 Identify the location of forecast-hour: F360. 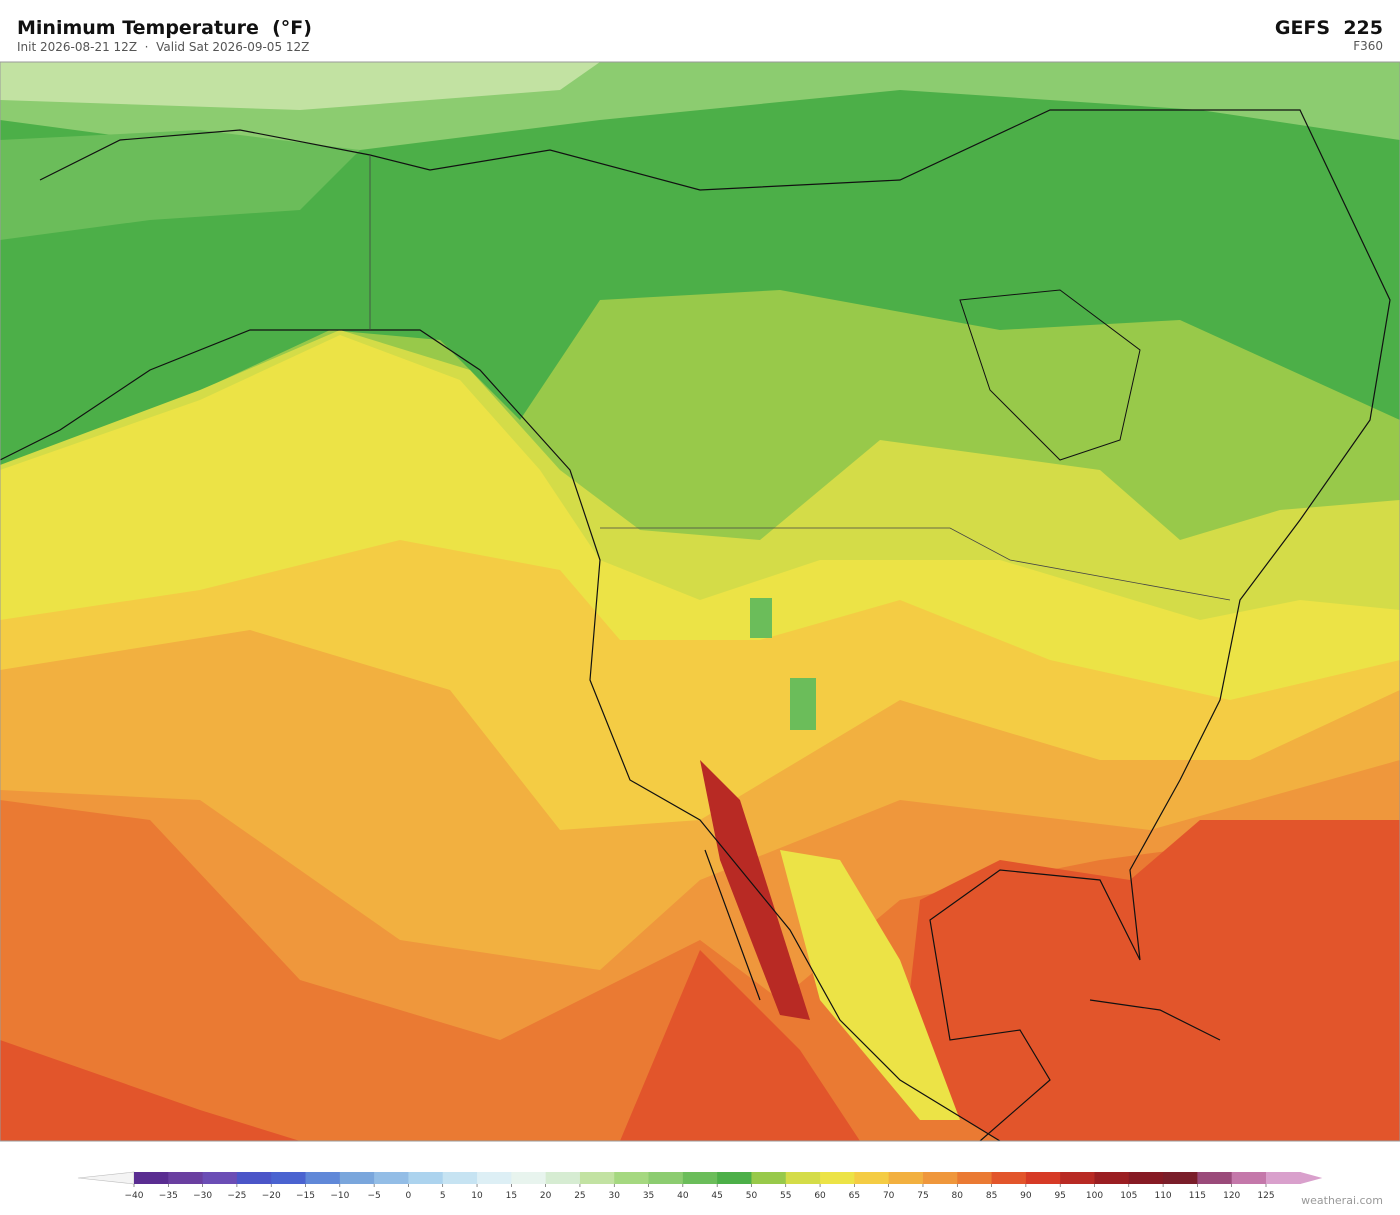
(1368, 46).